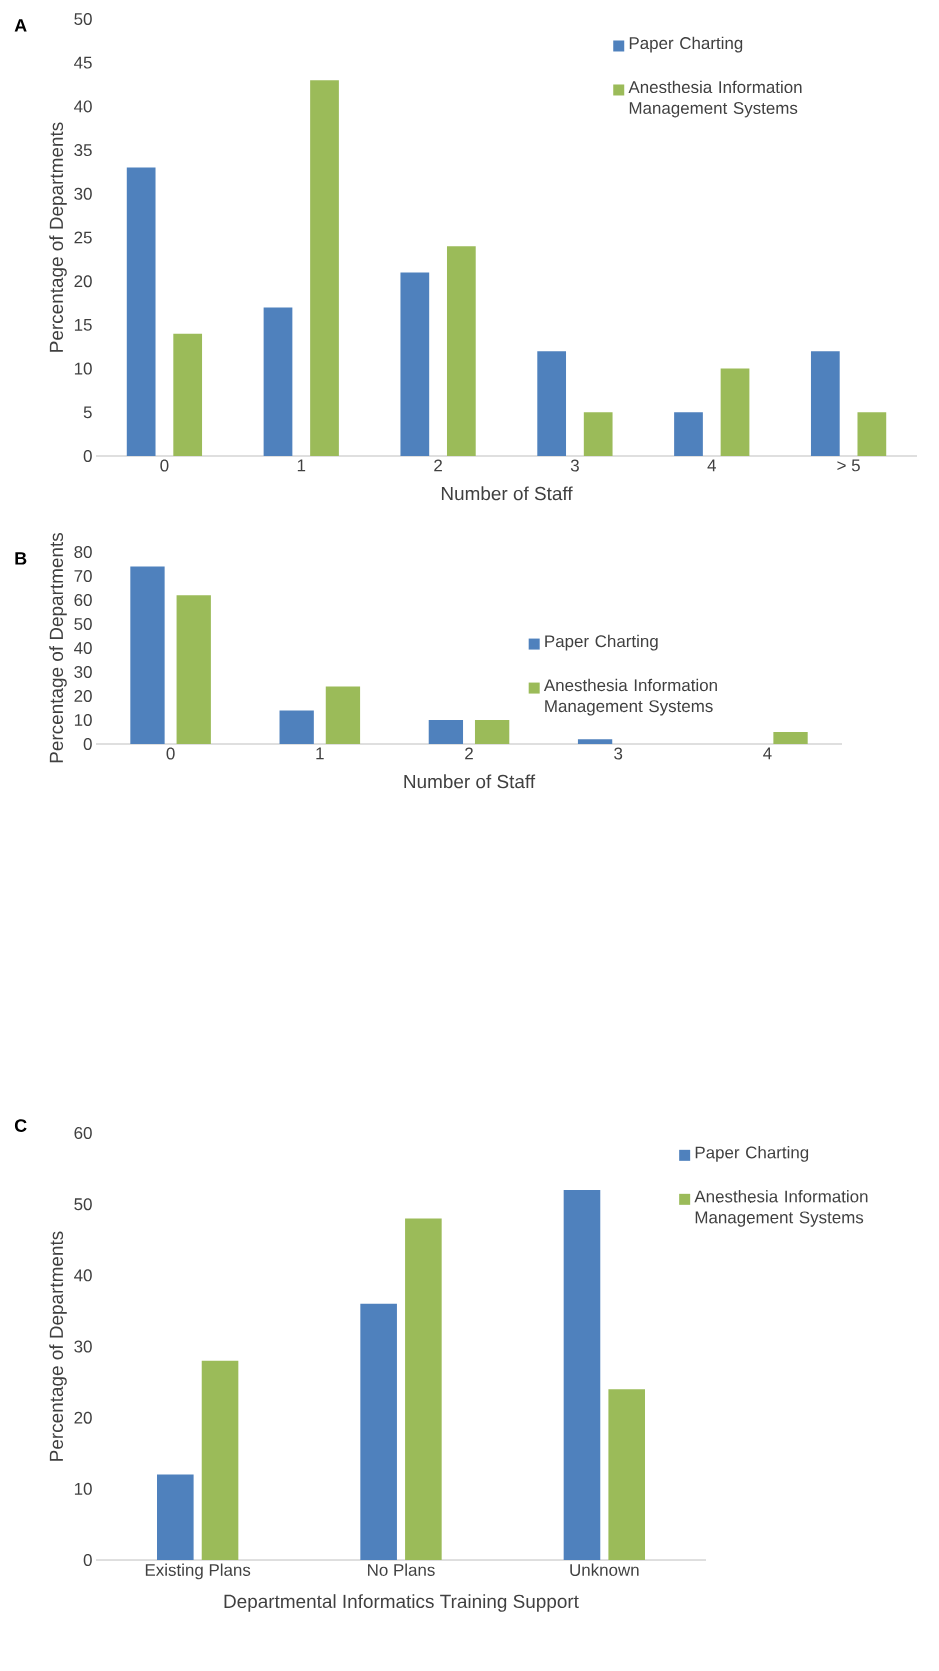 This screenshot has width=939, height=1671. I want to click on y-tick-label: 5, so click(87, 412).